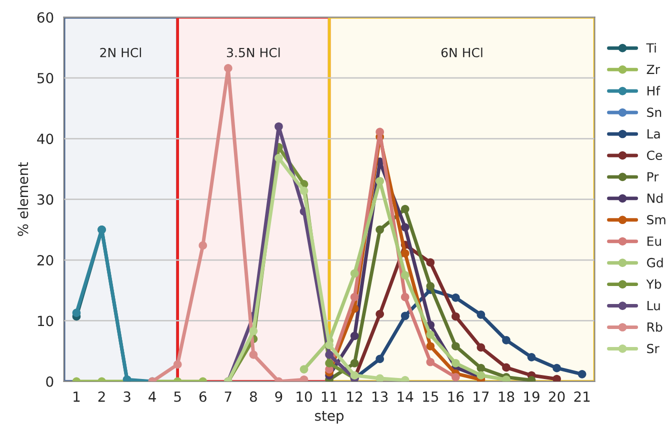 The height and width of the screenshot is (431, 672). What do you see at coordinates (45, 260) in the screenshot?
I see `y-tick-label: 20` at bounding box center [45, 260].